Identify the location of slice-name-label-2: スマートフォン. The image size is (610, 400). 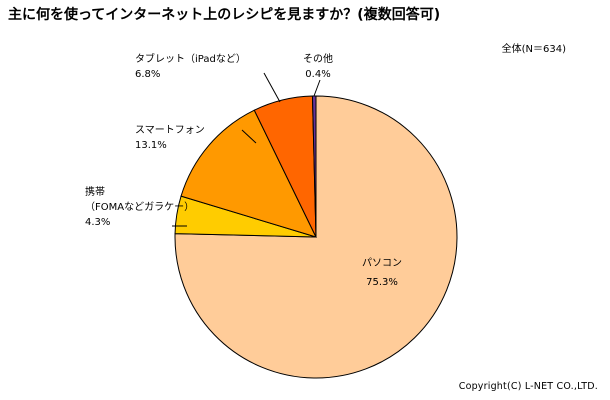
(170, 130).